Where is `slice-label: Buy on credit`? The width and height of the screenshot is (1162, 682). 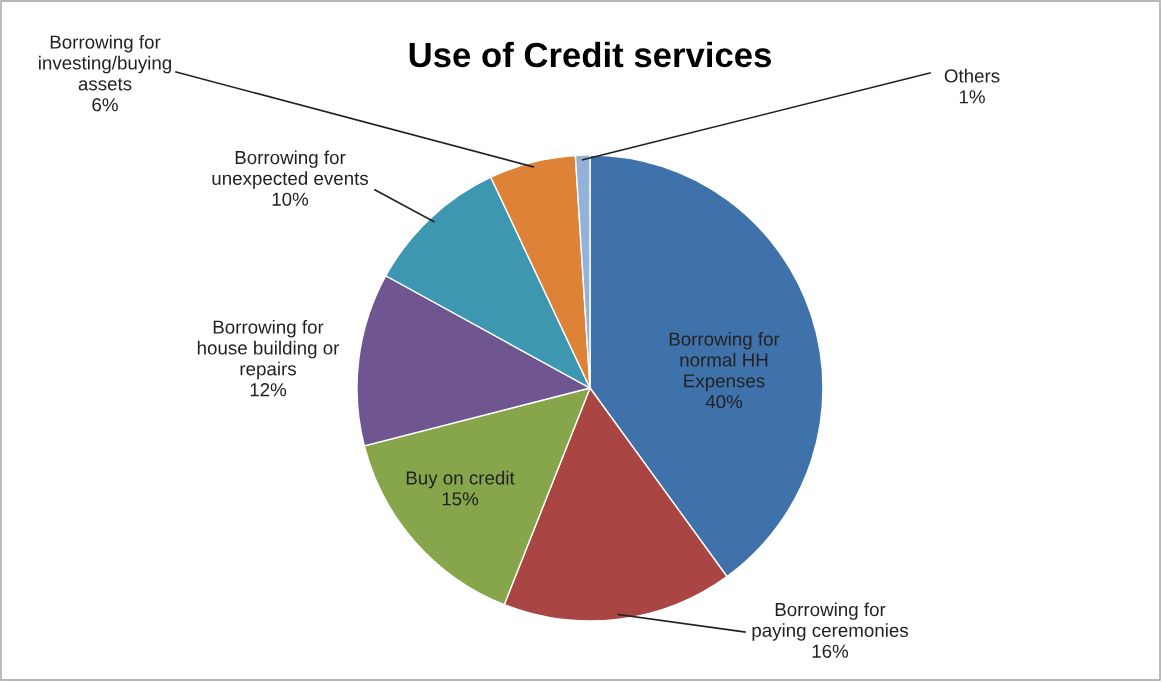 slice-label: Buy on credit is located at coordinates (460, 479).